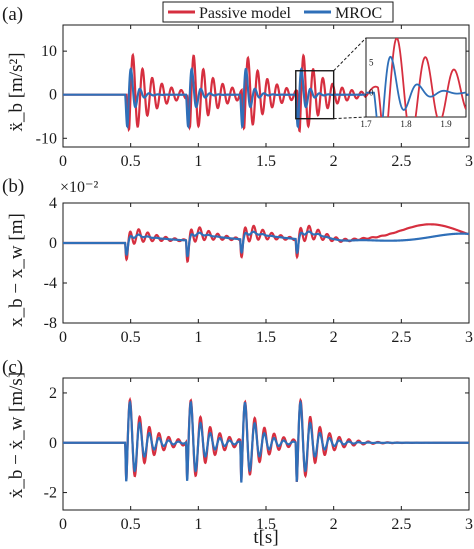 This screenshot has height=549, width=474. What do you see at coordinates (366, 124) in the screenshot?
I see `inset-x-tick-label: 1.7` at bounding box center [366, 124].